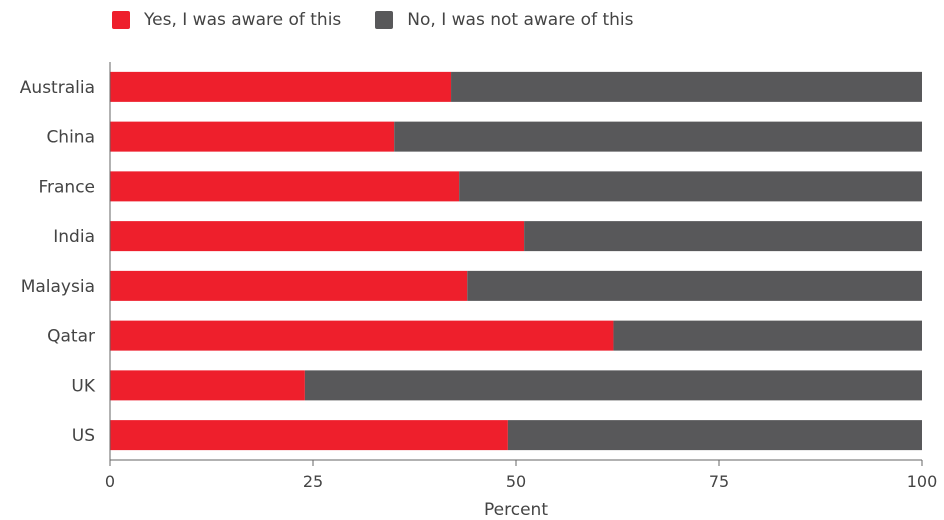 This screenshot has height=520, width=944. I want to click on bar-india-no, so click(723, 236).